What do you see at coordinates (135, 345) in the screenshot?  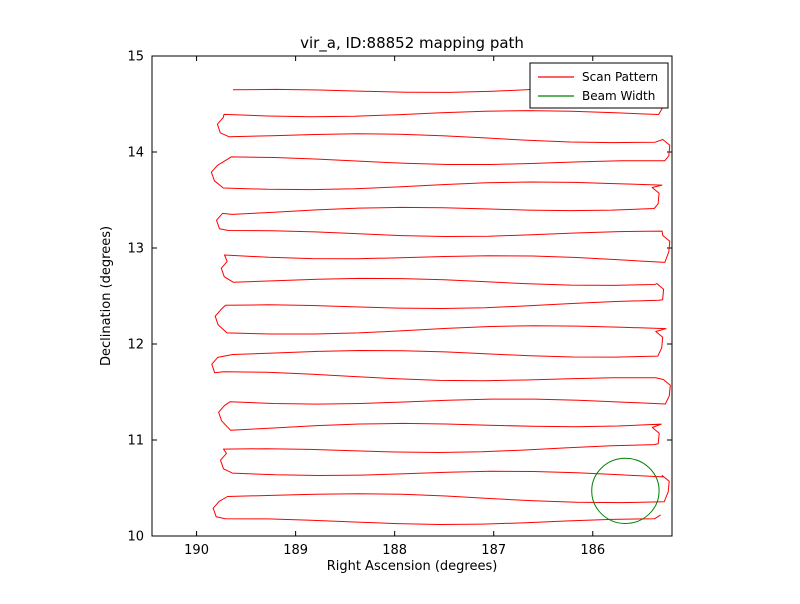 I see `y-tick-label: 12` at bounding box center [135, 345].